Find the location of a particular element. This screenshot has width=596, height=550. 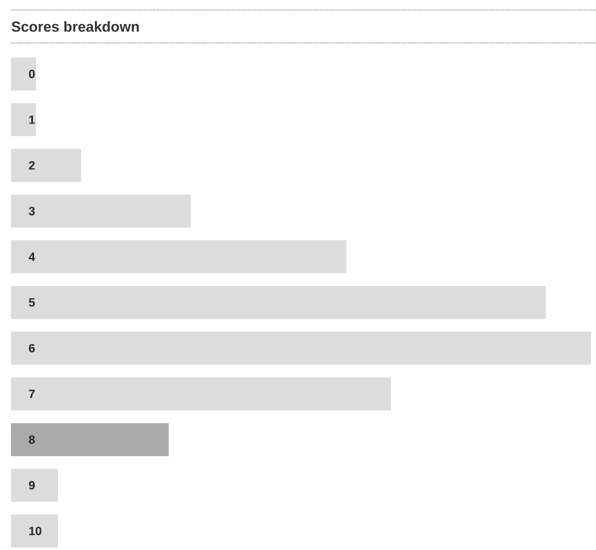

y-tick-label: 8 is located at coordinates (31, 439).